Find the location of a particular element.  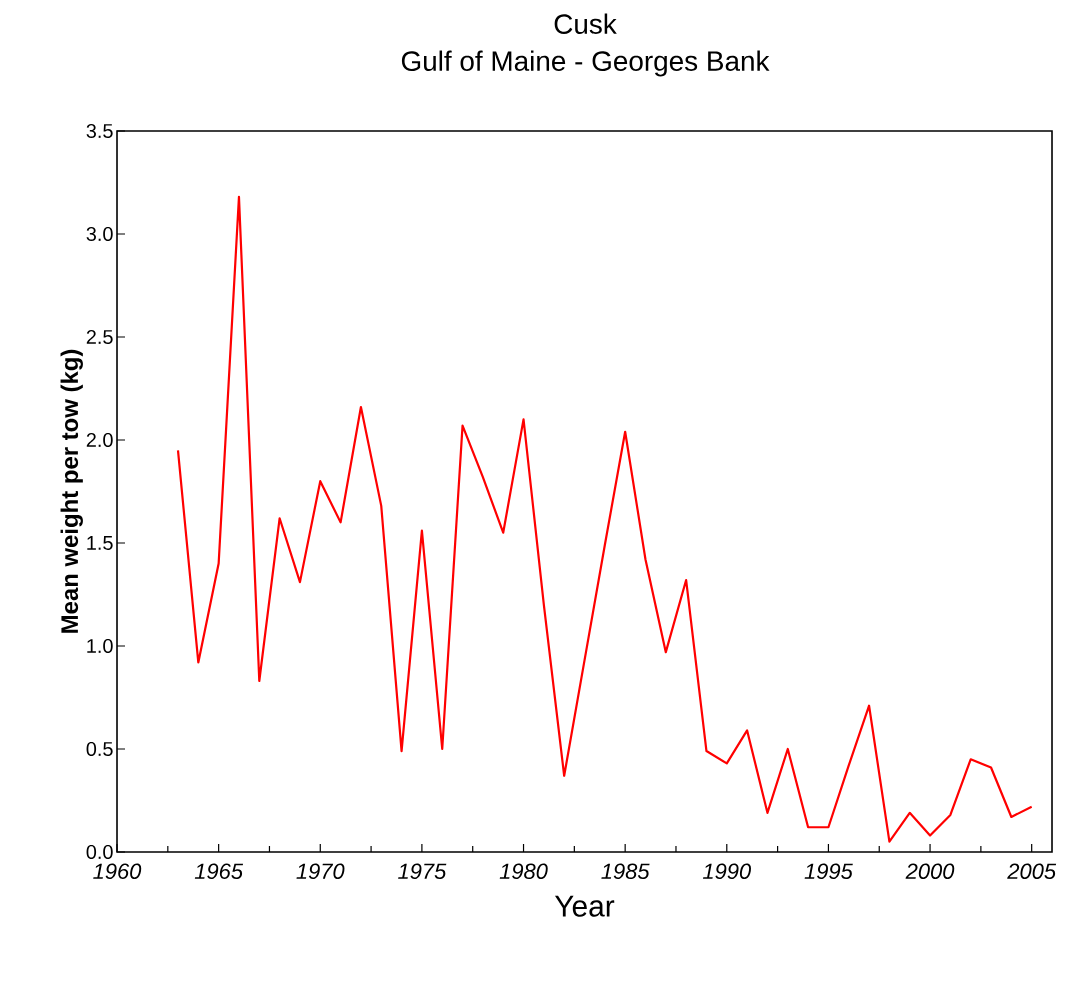

y-tick-label: 0.0 is located at coordinates (99, 852).